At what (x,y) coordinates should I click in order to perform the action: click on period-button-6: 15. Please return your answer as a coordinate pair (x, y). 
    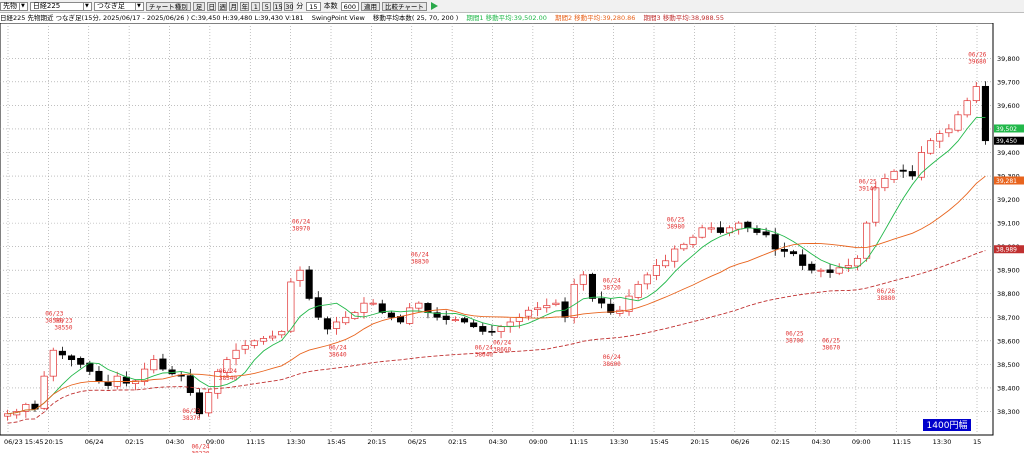
    Looking at the image, I should click on (278, 6).